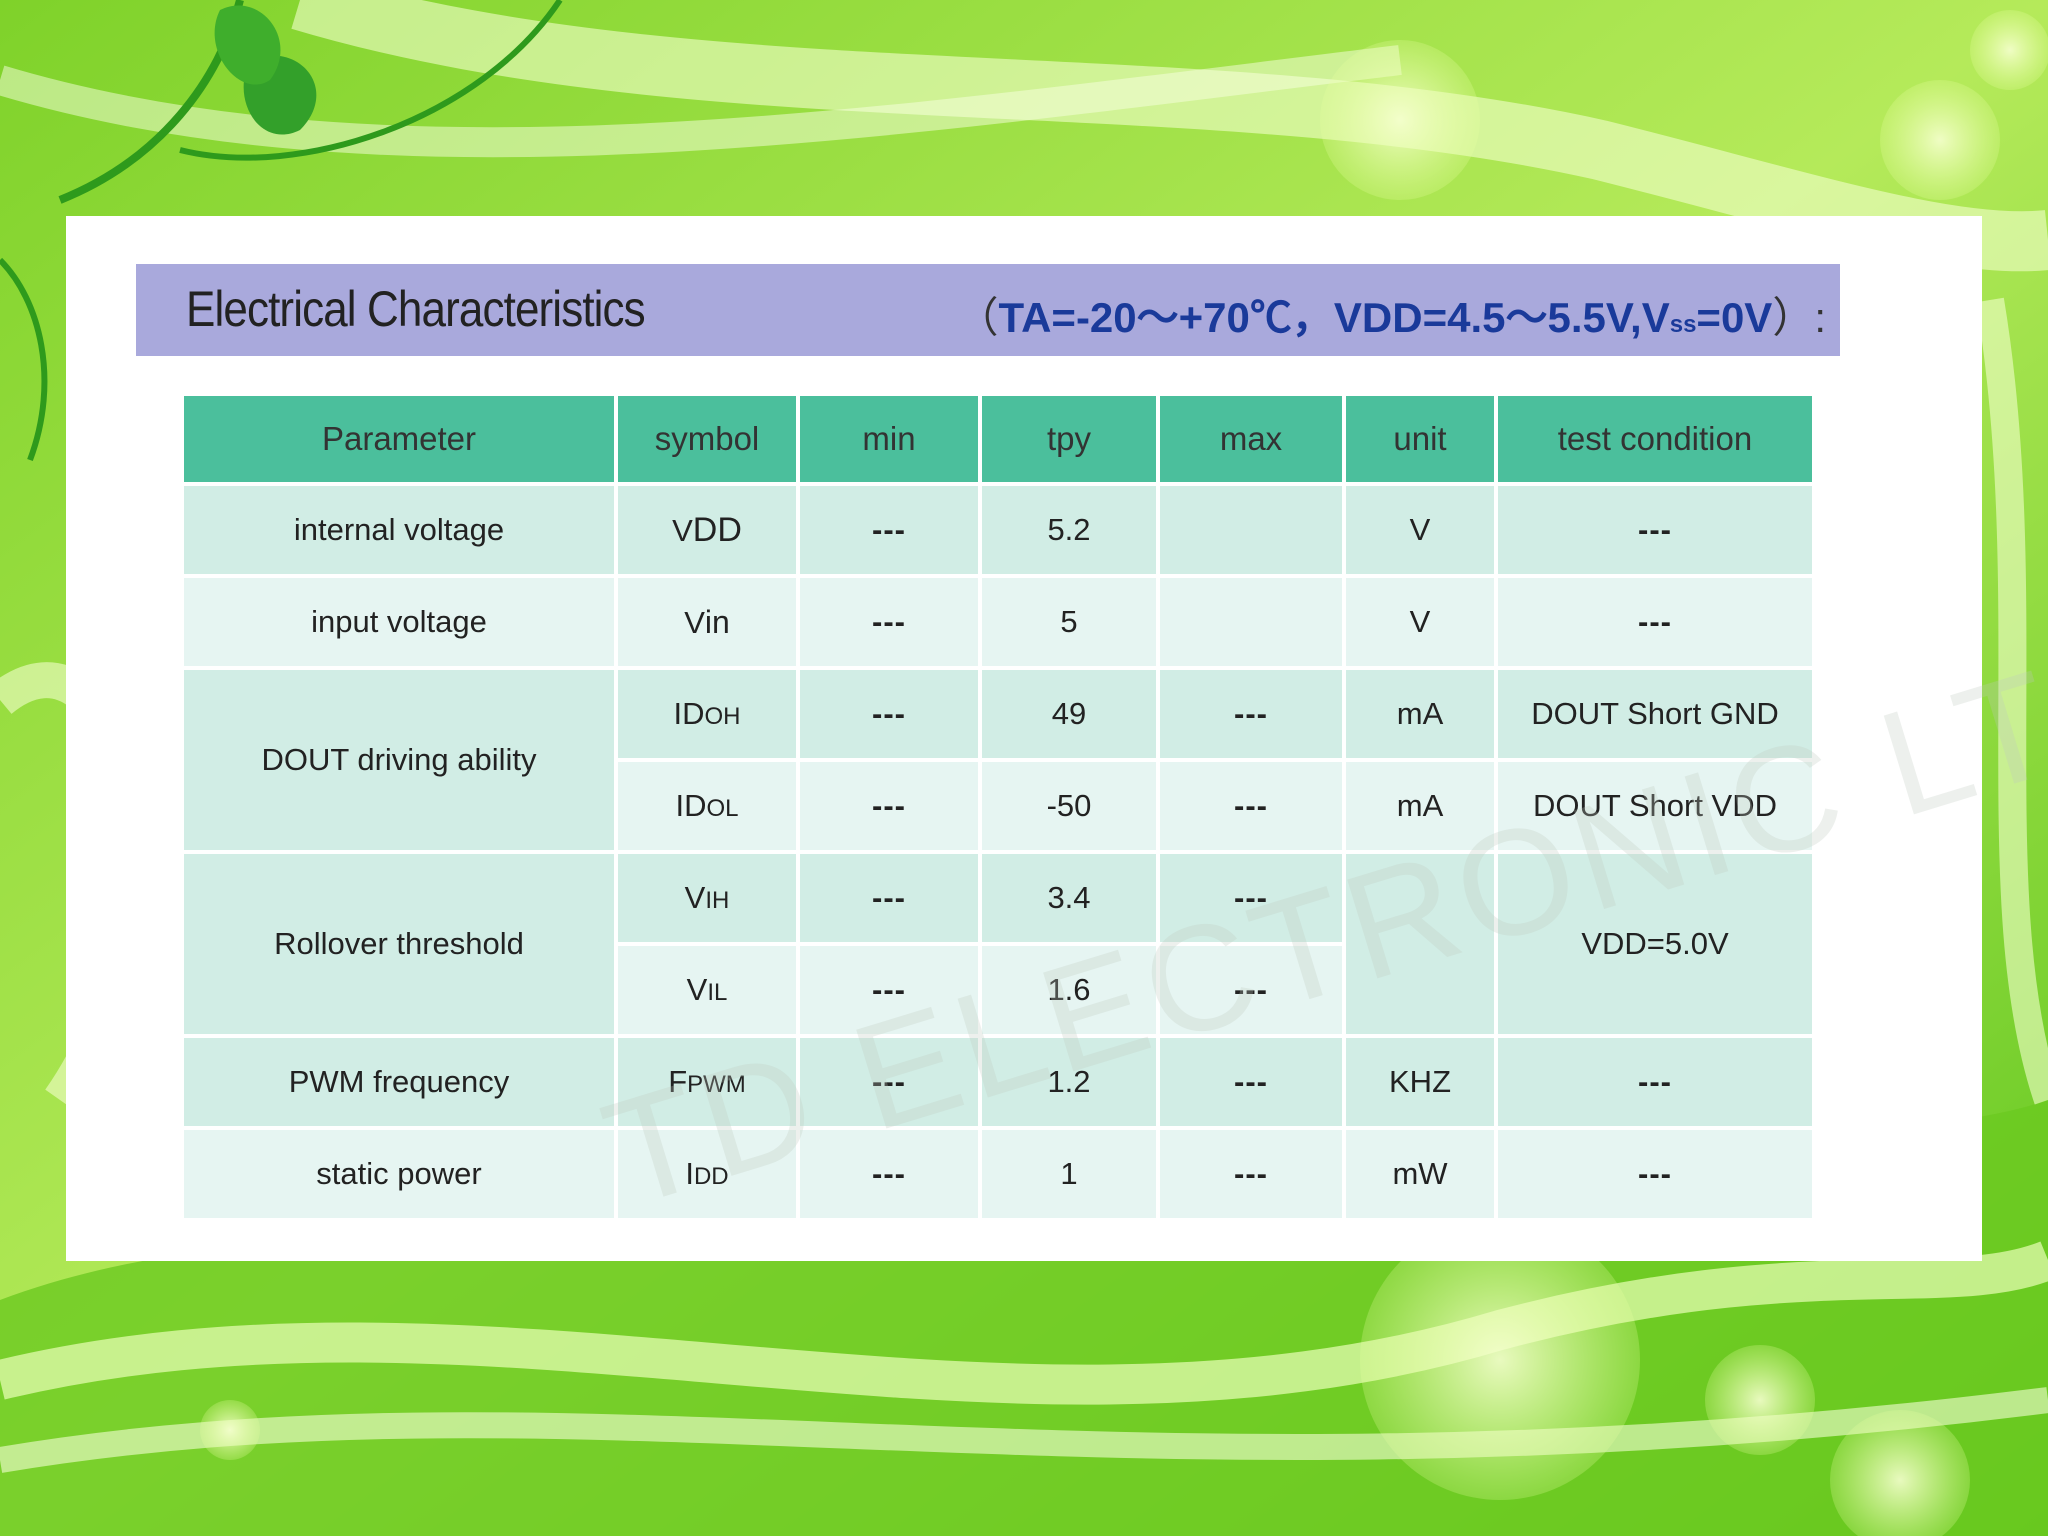  I want to click on page-title: Electrical Characteristics, so click(416, 309).